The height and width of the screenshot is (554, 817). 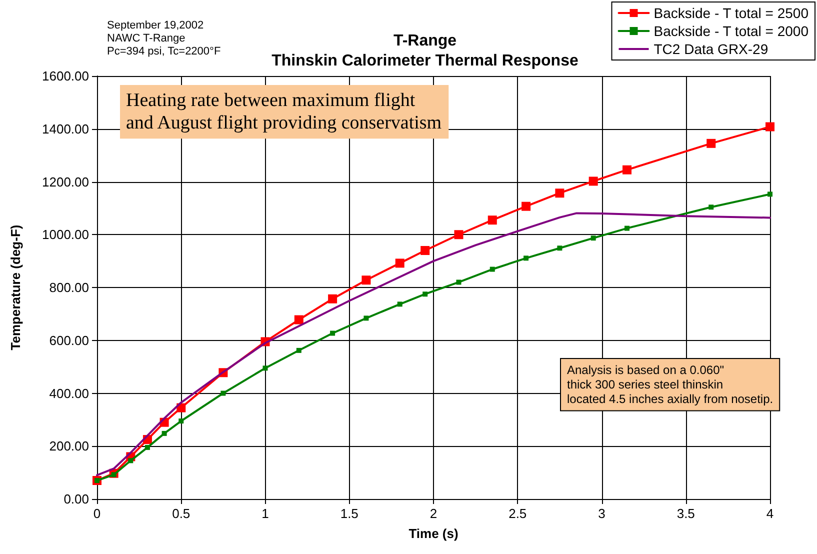 I want to click on x-tick-label: 3, so click(x=602, y=513).